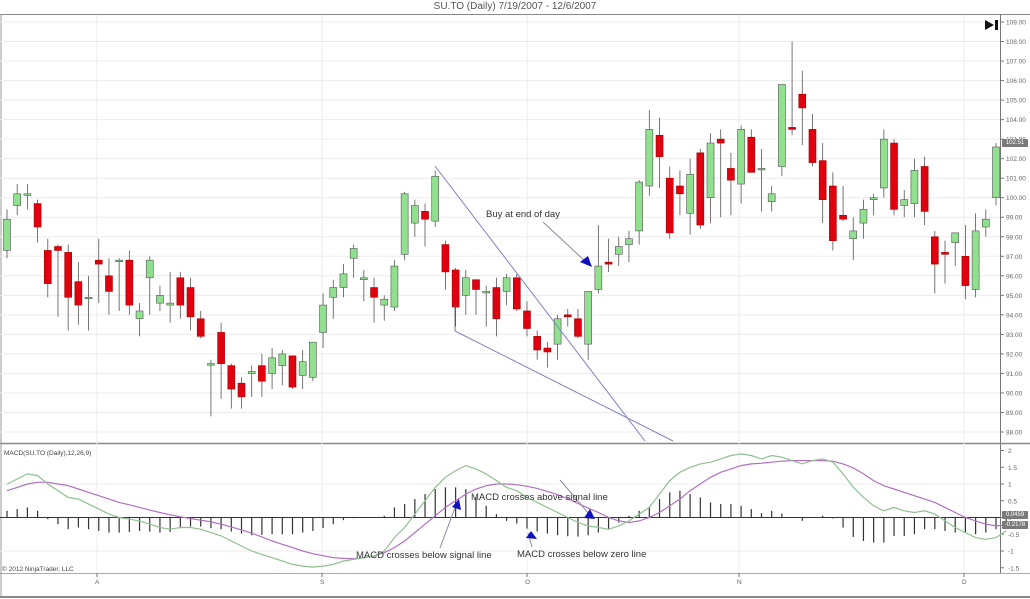 The image size is (1030, 599). Describe the element at coordinates (540, 303) in the screenshot. I see `downtrend-line` at that location.